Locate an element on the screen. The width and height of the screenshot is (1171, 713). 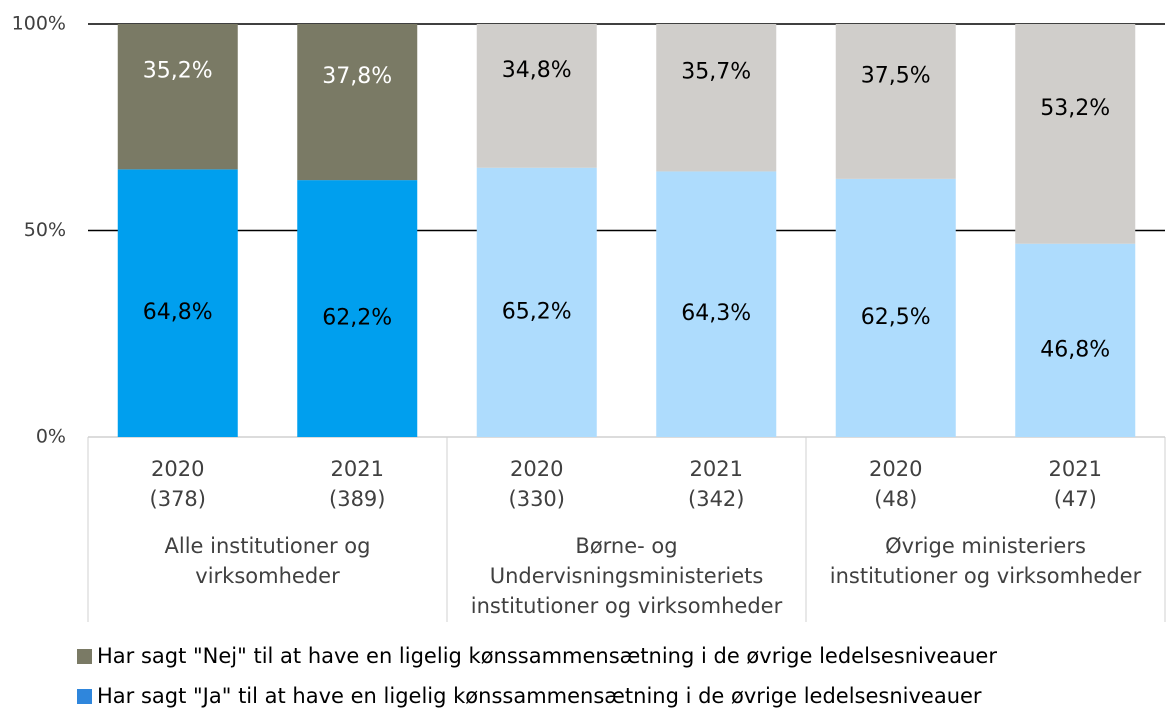
group-label: Øvrige ministeriers is located at coordinates (985, 546).